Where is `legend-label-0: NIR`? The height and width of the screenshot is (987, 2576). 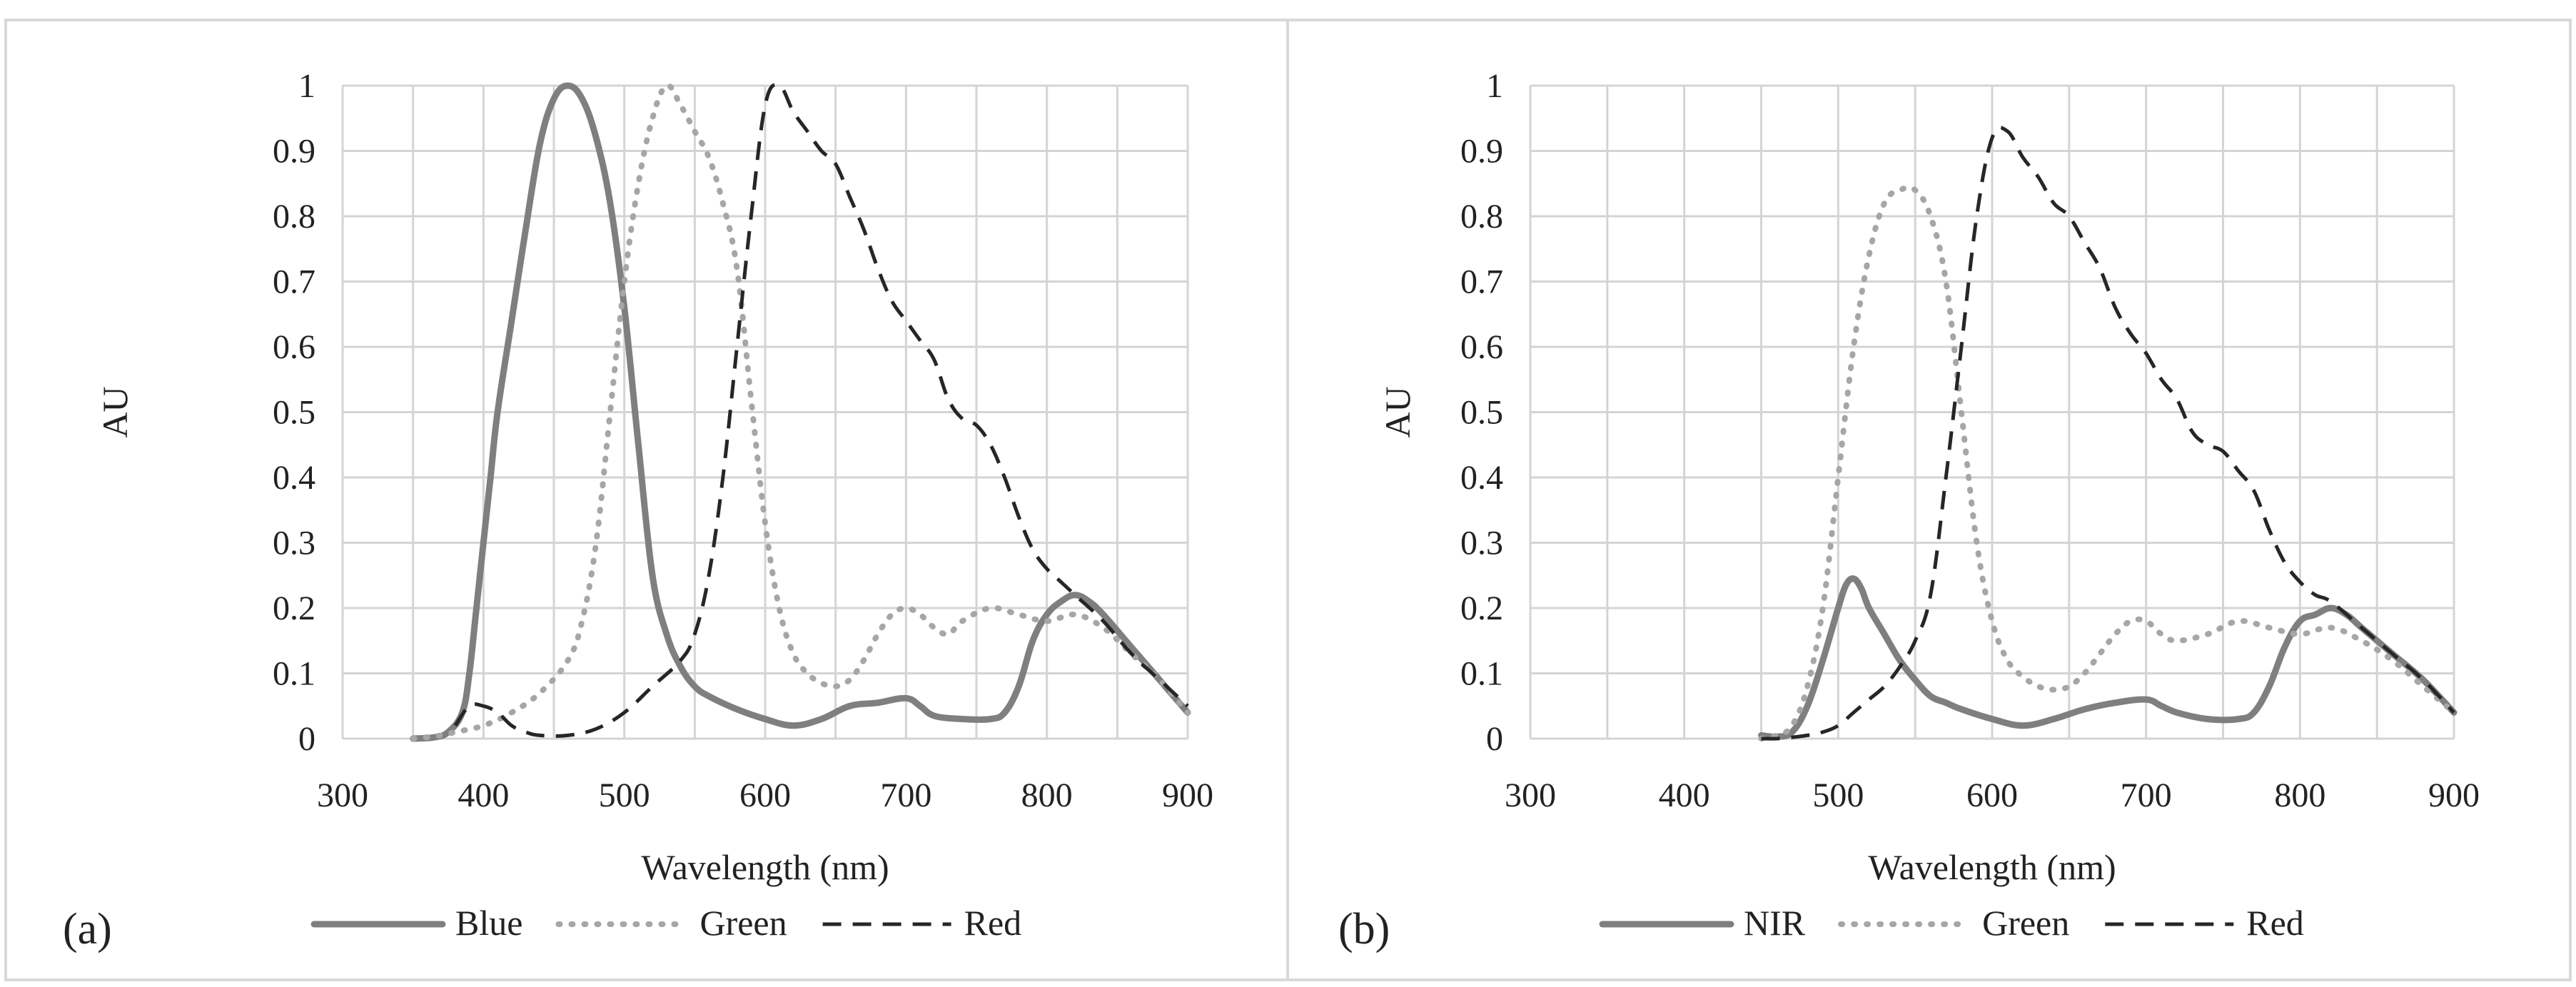 legend-label-0: NIR is located at coordinates (1775, 923).